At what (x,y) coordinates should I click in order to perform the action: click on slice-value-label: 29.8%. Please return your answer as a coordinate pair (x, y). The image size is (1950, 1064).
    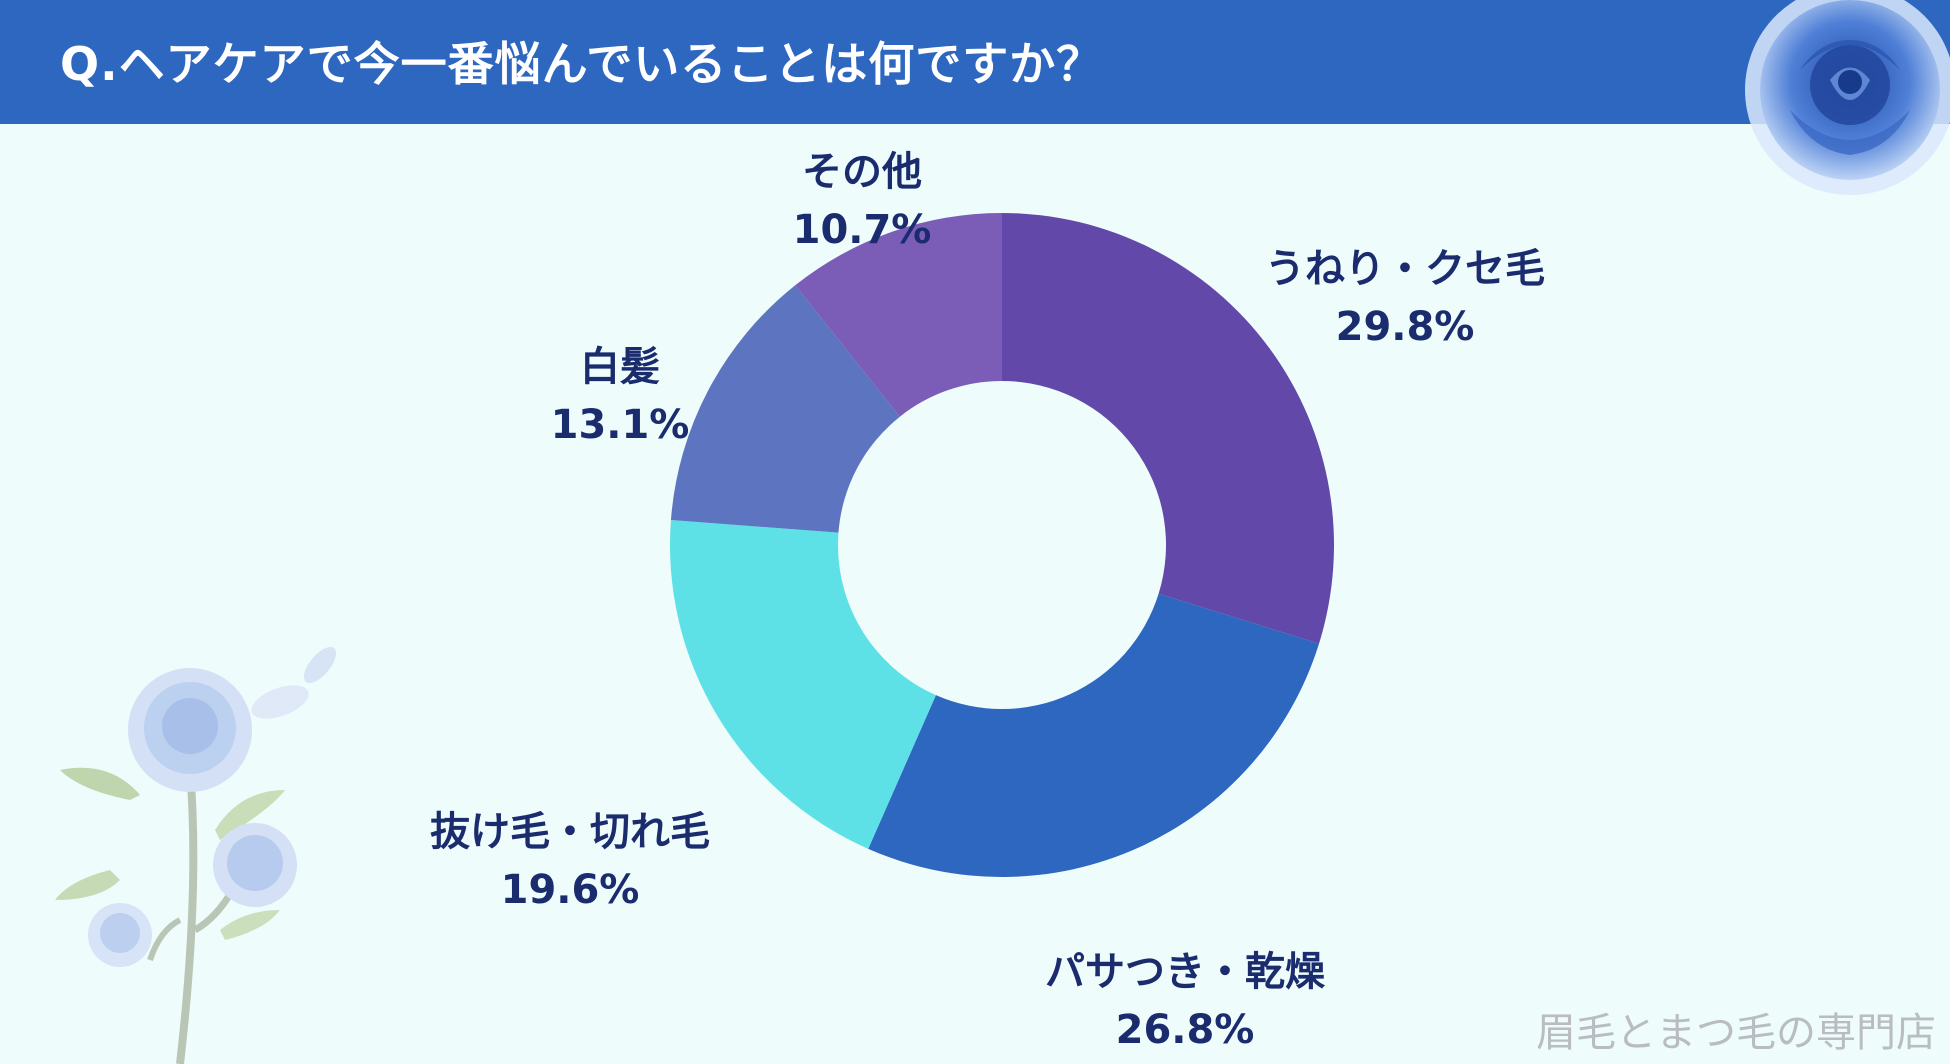
    Looking at the image, I should click on (1405, 327).